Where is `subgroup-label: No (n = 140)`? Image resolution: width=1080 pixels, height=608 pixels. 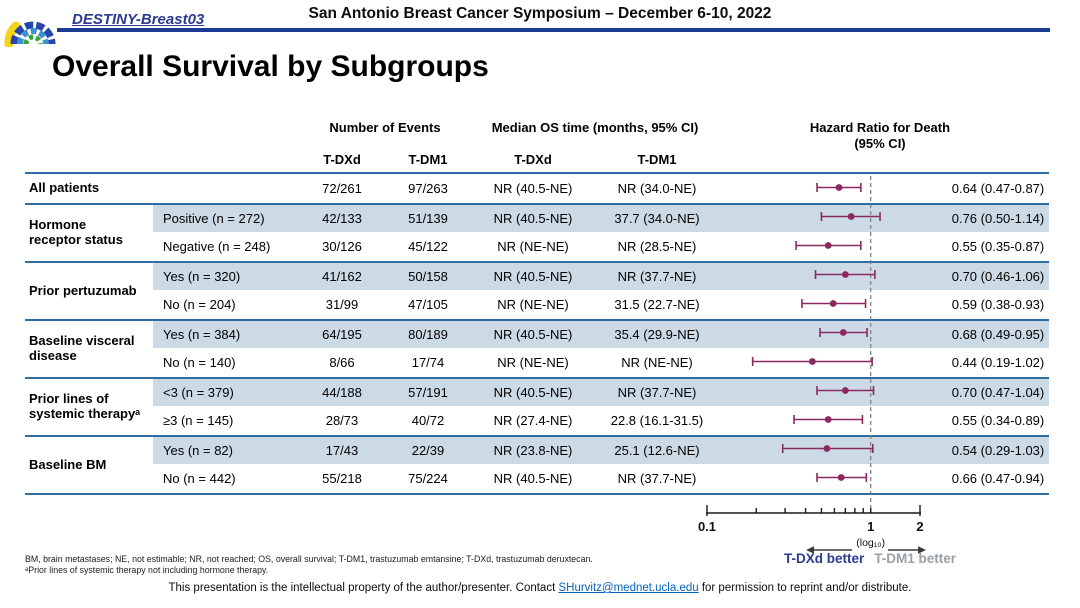 subgroup-label: No (n = 140) is located at coordinates (199, 362).